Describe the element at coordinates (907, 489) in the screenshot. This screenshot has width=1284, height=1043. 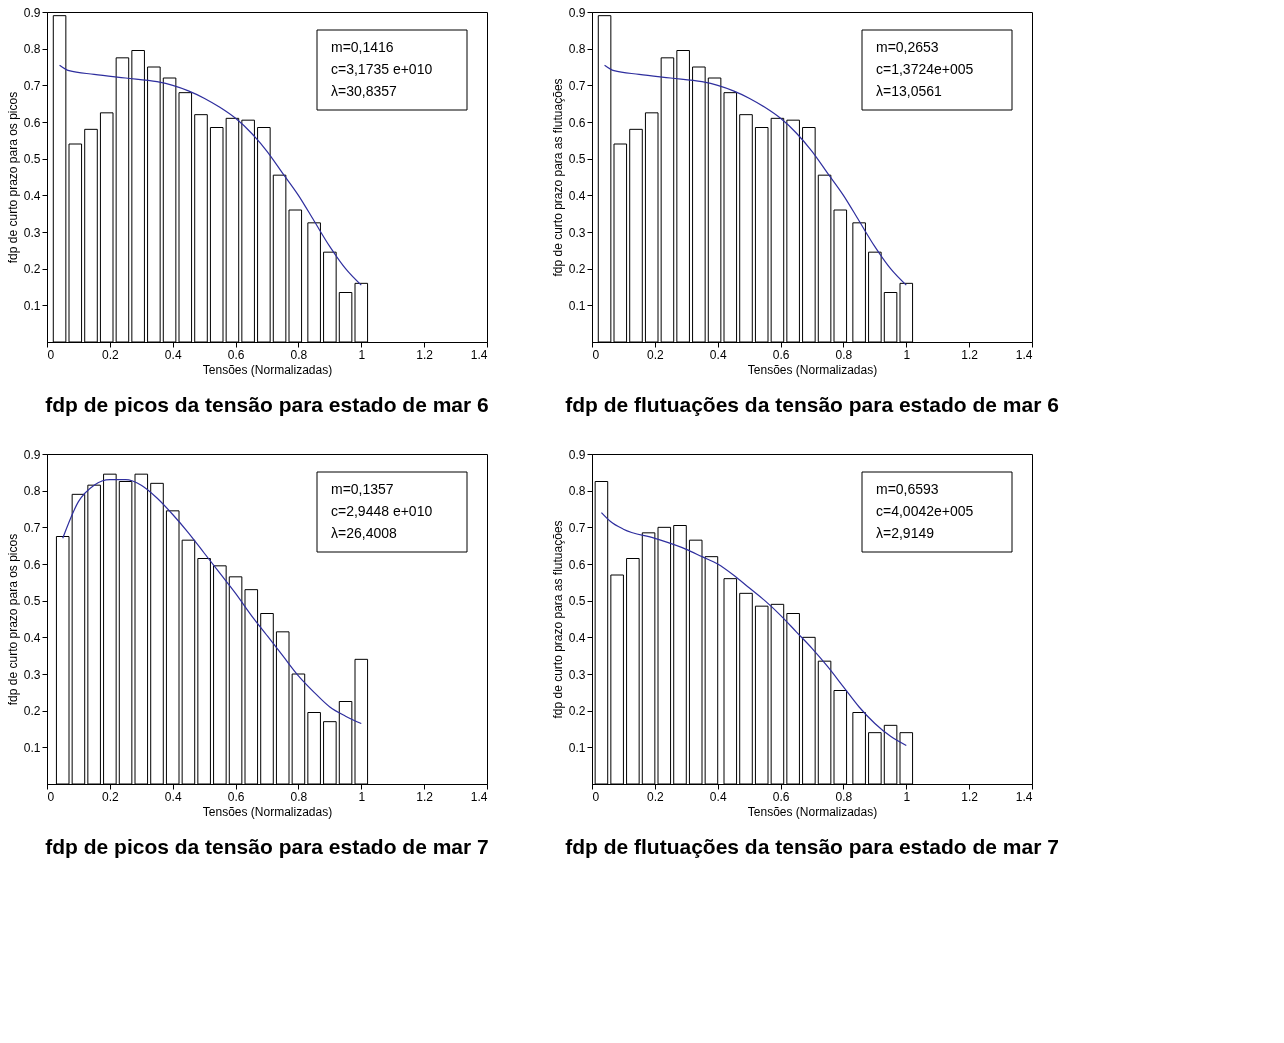
I see `annotation: m=0,6593` at that location.